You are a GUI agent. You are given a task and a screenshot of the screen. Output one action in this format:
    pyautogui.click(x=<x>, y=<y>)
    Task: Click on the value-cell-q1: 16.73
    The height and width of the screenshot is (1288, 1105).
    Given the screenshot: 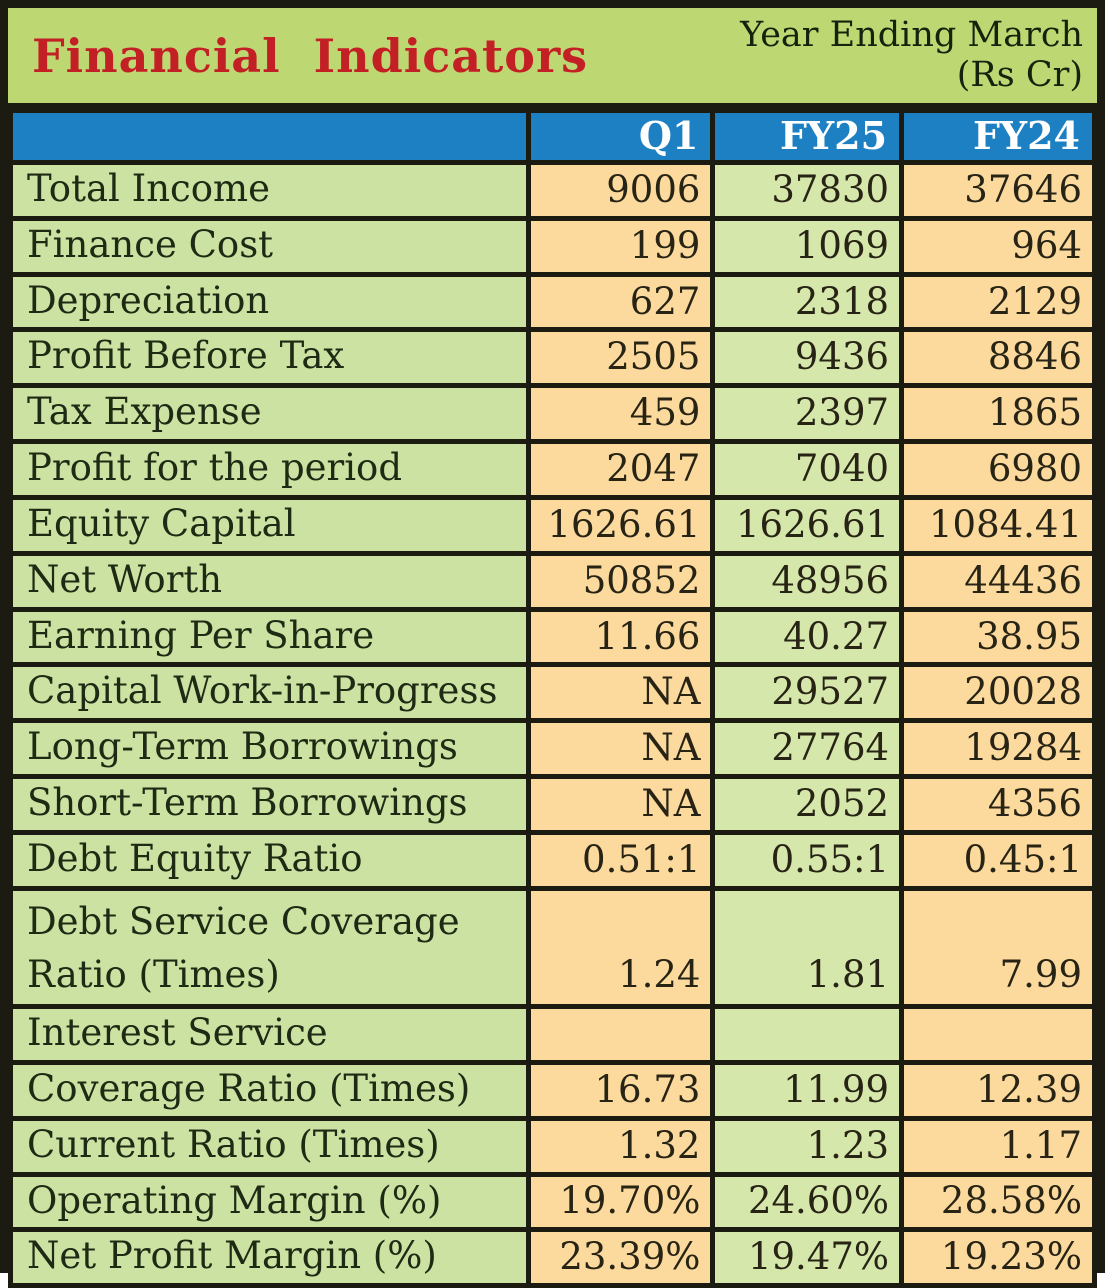 What is the action you would take?
    pyautogui.click(x=621, y=1090)
    